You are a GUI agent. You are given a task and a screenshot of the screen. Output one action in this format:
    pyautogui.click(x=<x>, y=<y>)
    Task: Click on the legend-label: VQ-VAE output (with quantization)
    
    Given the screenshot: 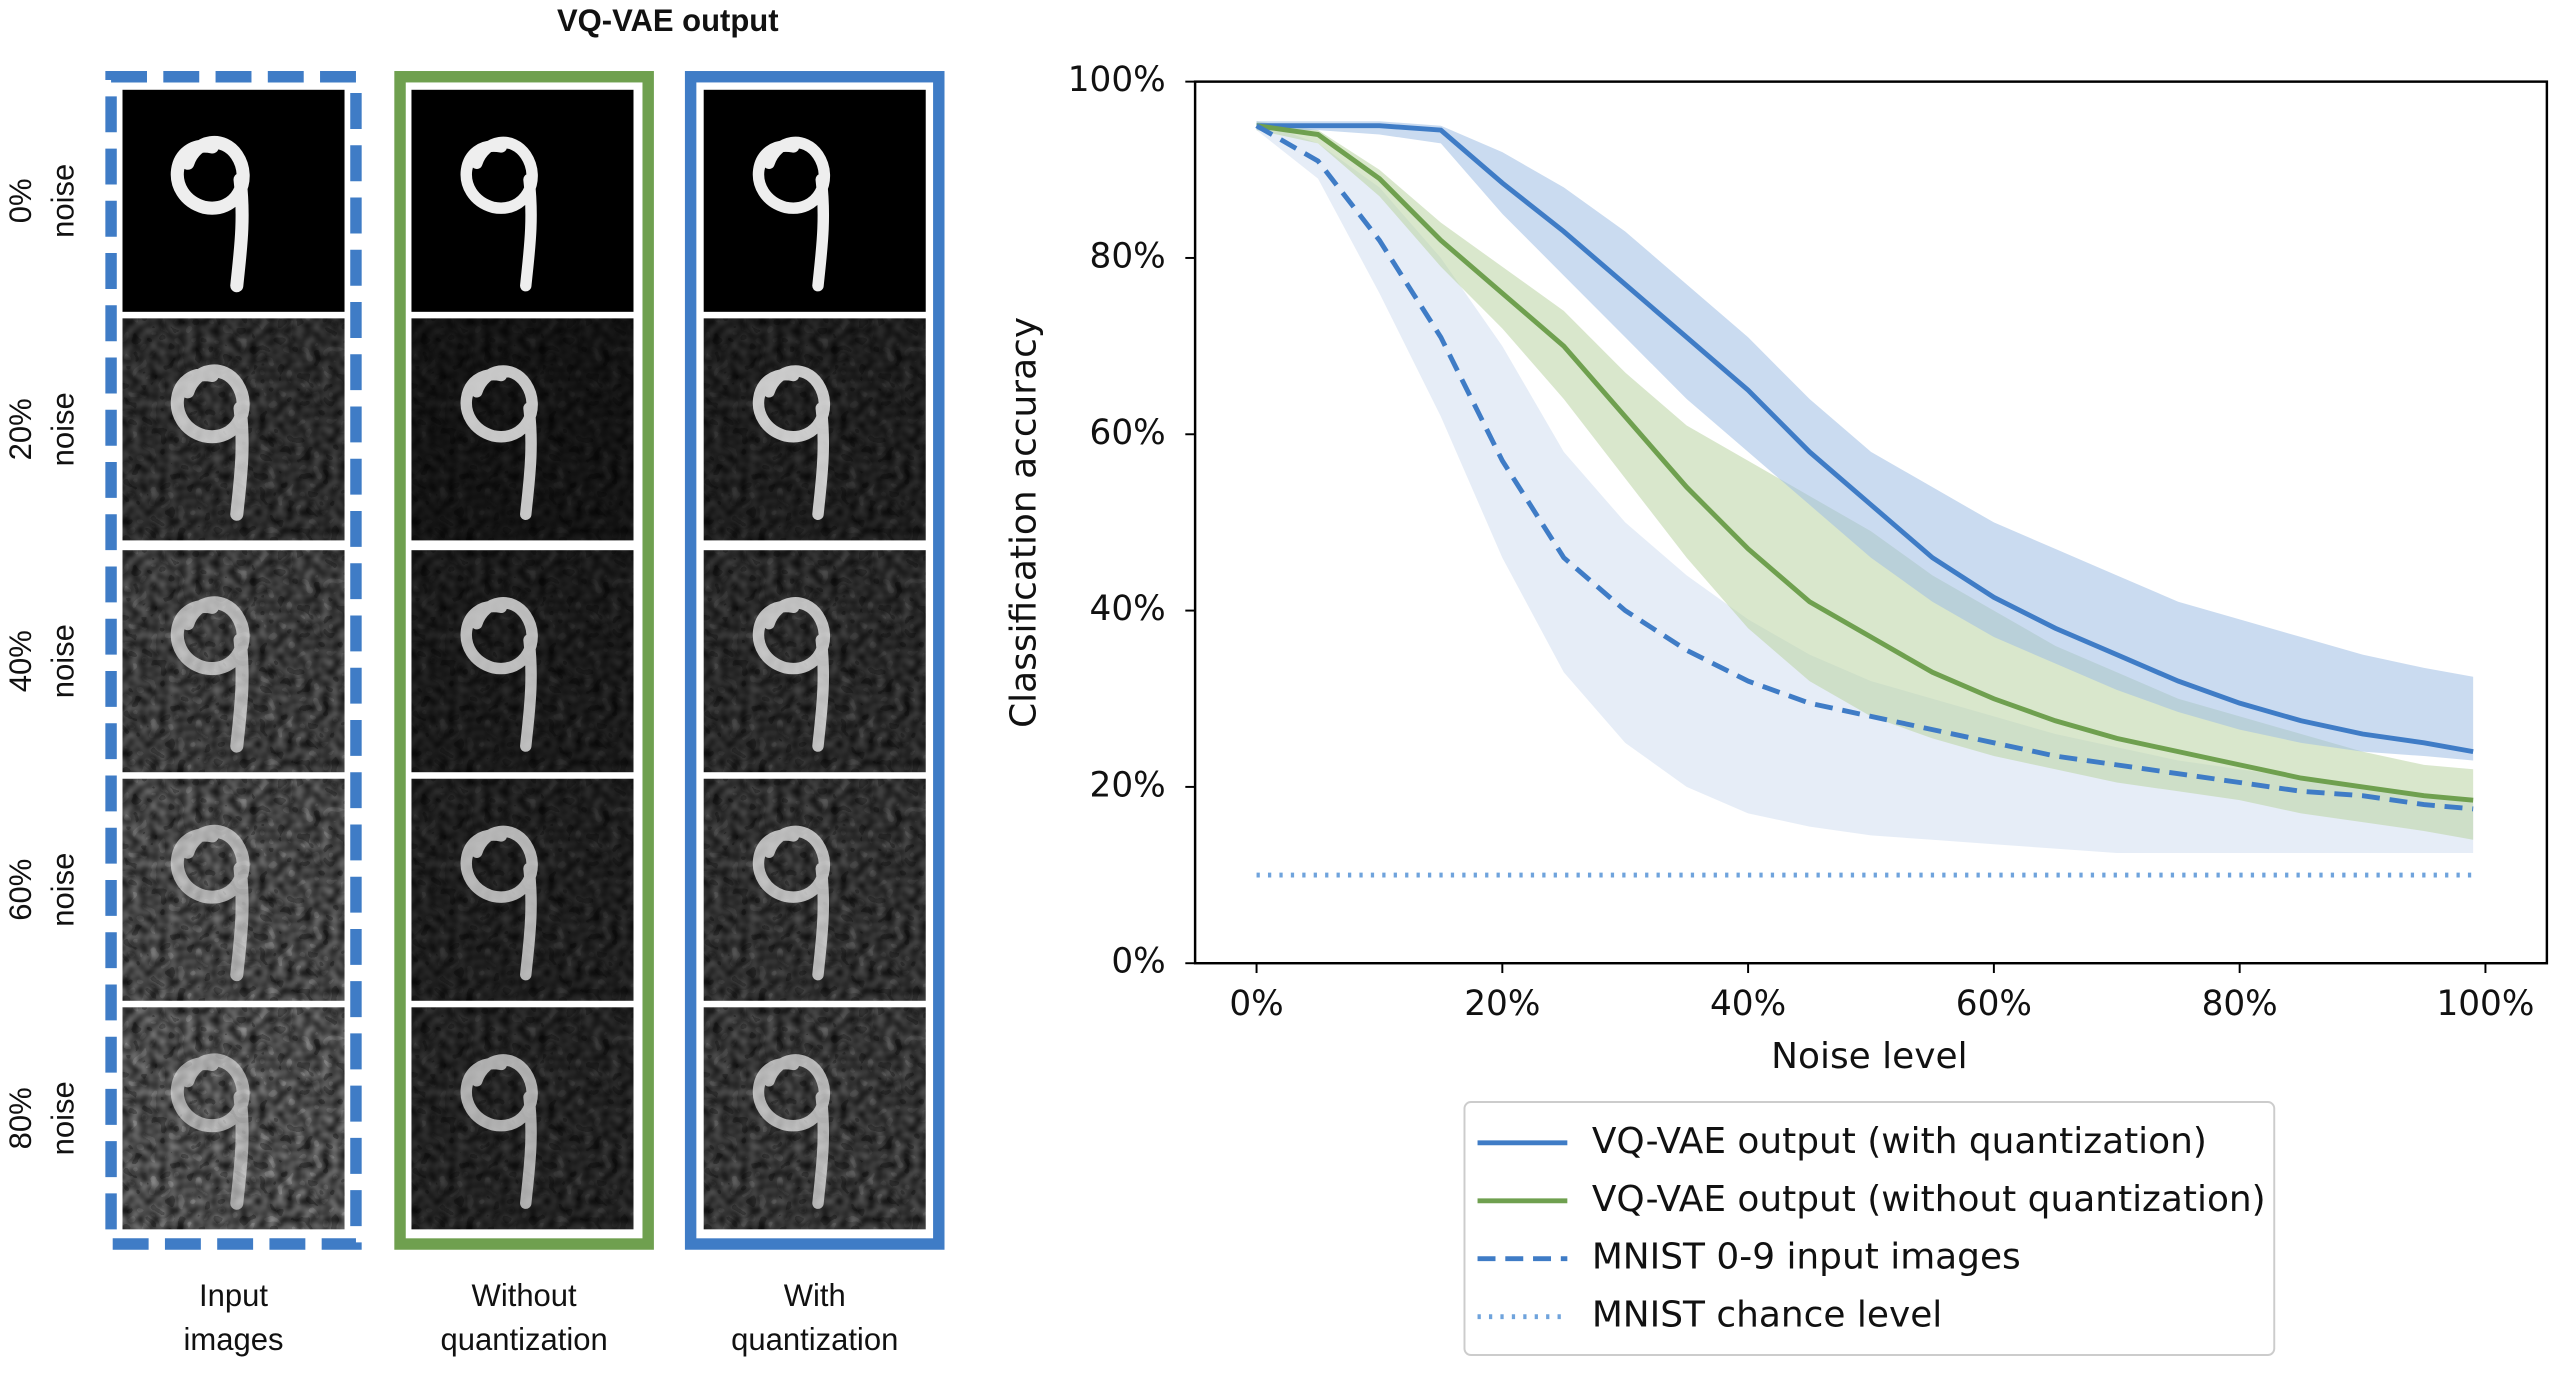 What is the action you would take?
    pyautogui.click(x=1899, y=1141)
    